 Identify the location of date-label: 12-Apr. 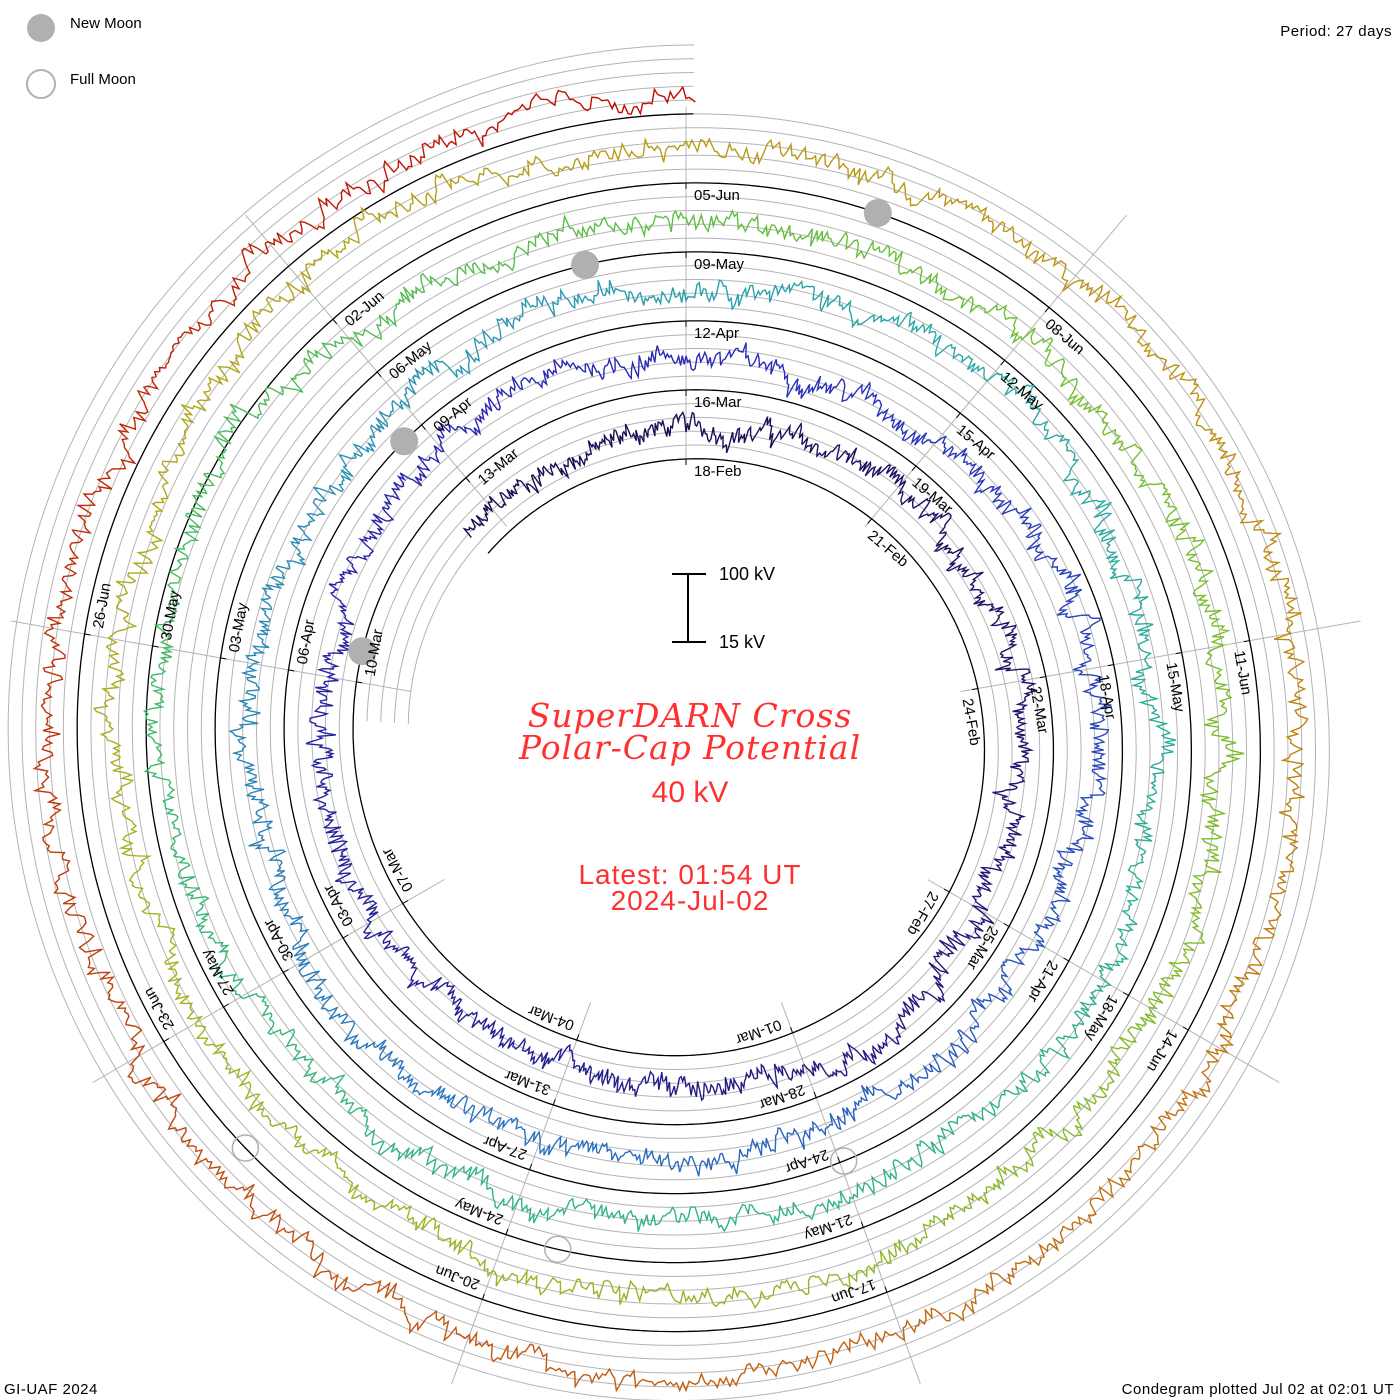
(716, 333).